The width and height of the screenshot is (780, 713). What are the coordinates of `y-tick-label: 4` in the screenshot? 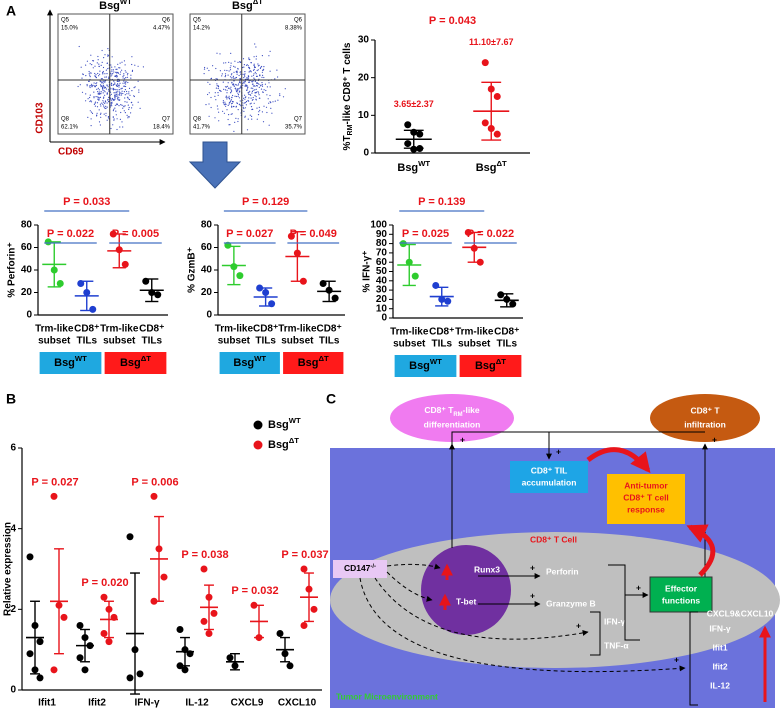 It's located at (13, 528).